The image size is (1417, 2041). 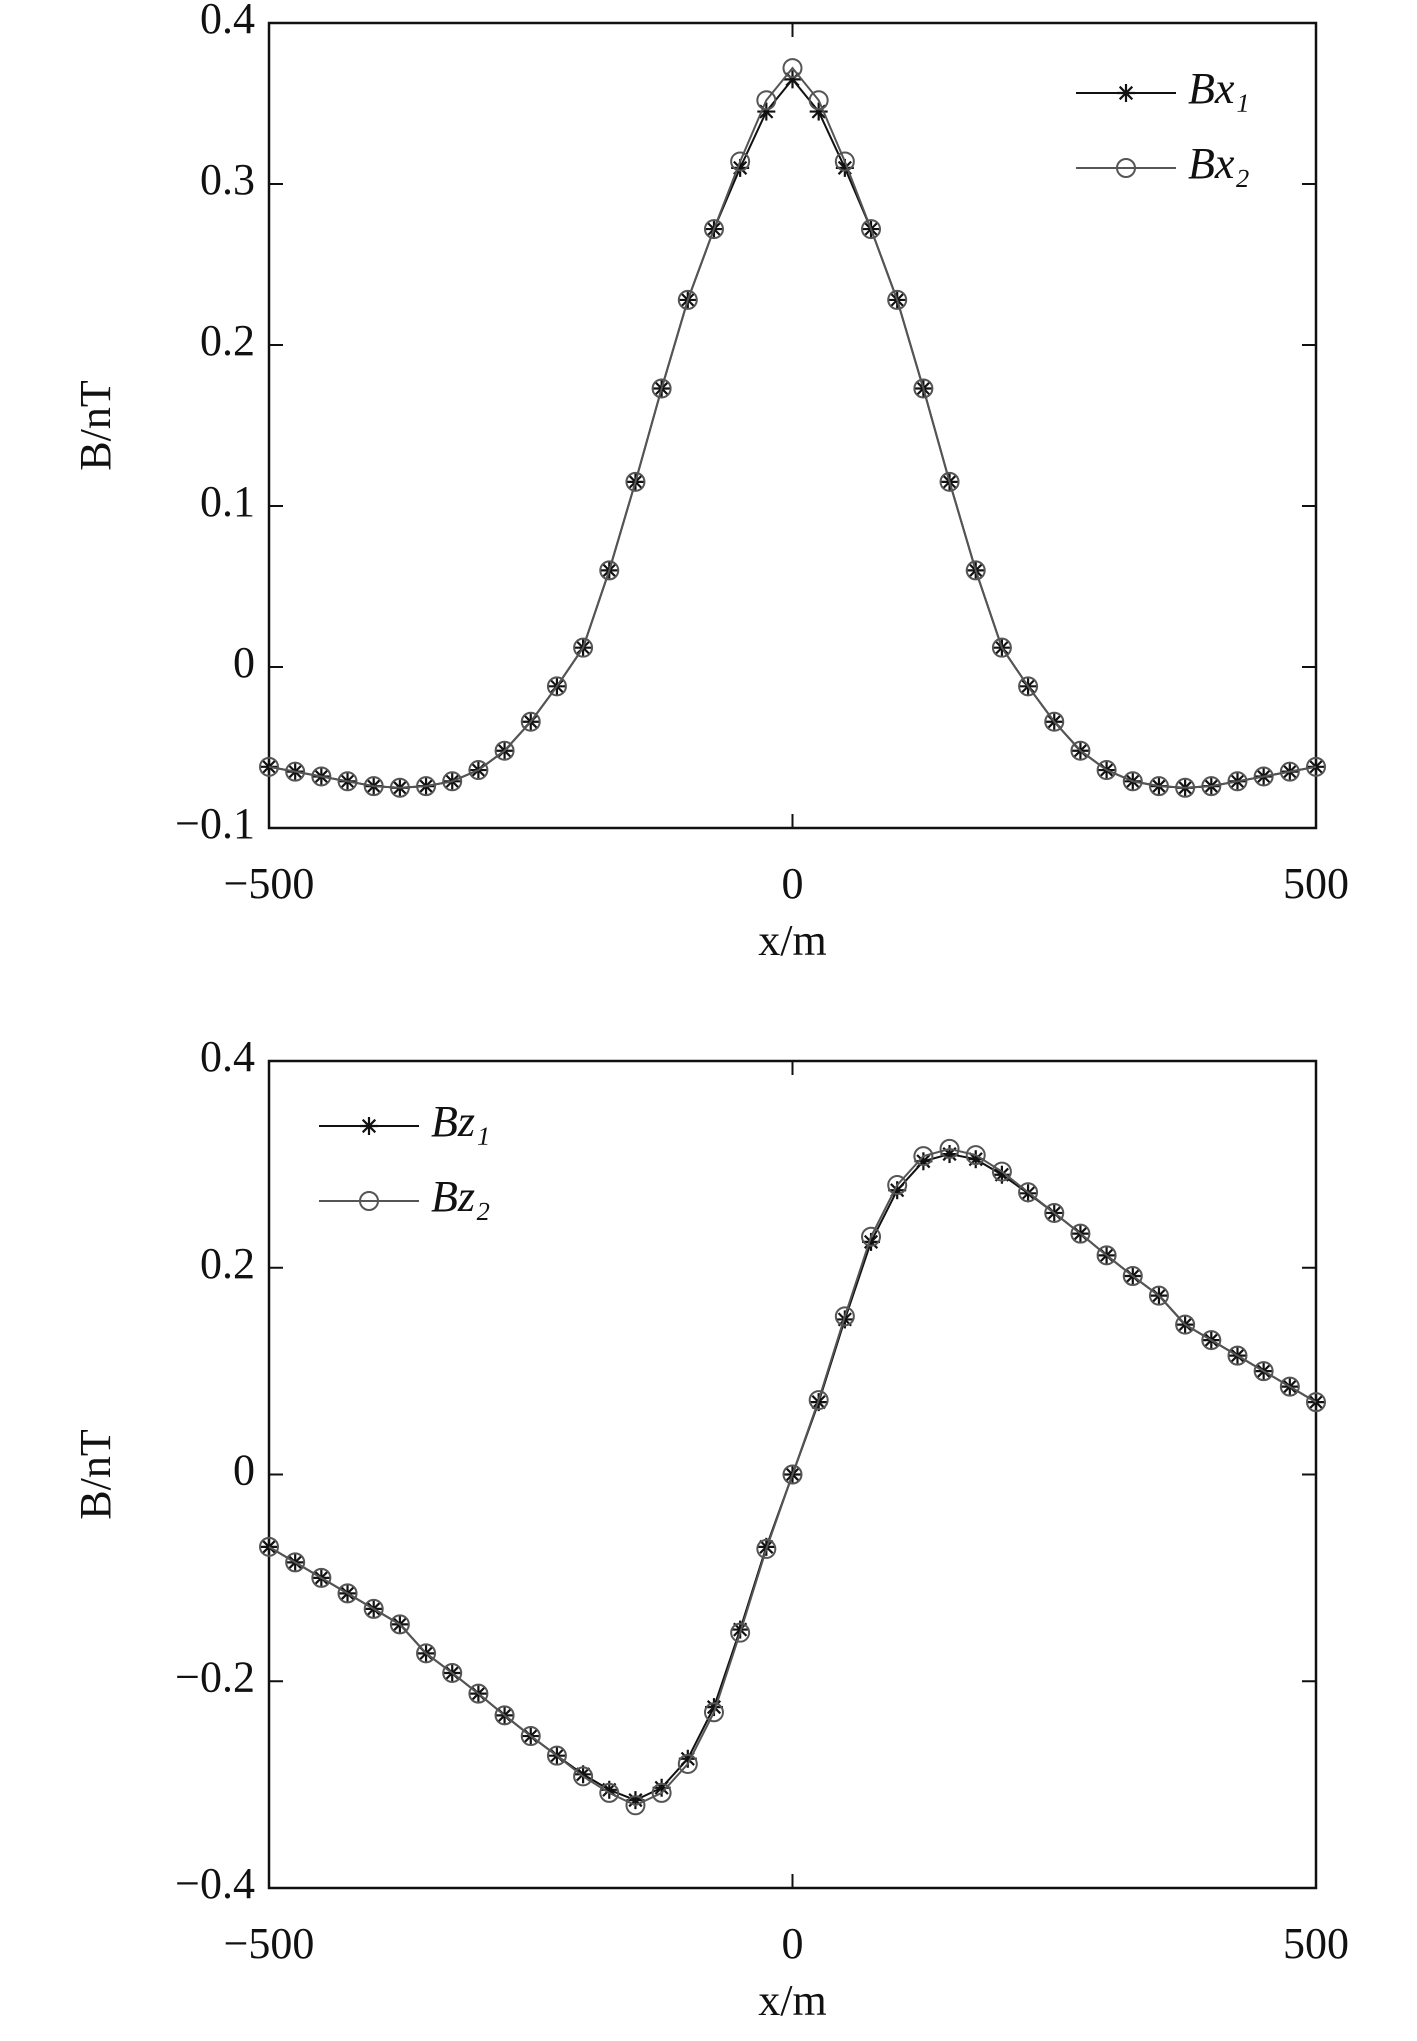 I want to click on y-tick-label: −0.4, so click(x=215, y=1883).